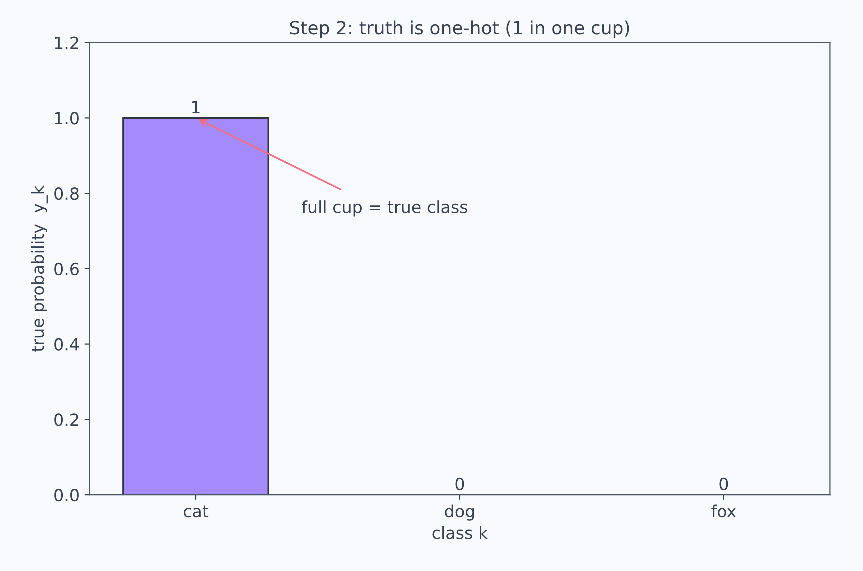 The height and width of the screenshot is (571, 863). What do you see at coordinates (460, 29) in the screenshot?
I see `chart-title: Step 2: truth is one-hot (1 in one cup)` at bounding box center [460, 29].